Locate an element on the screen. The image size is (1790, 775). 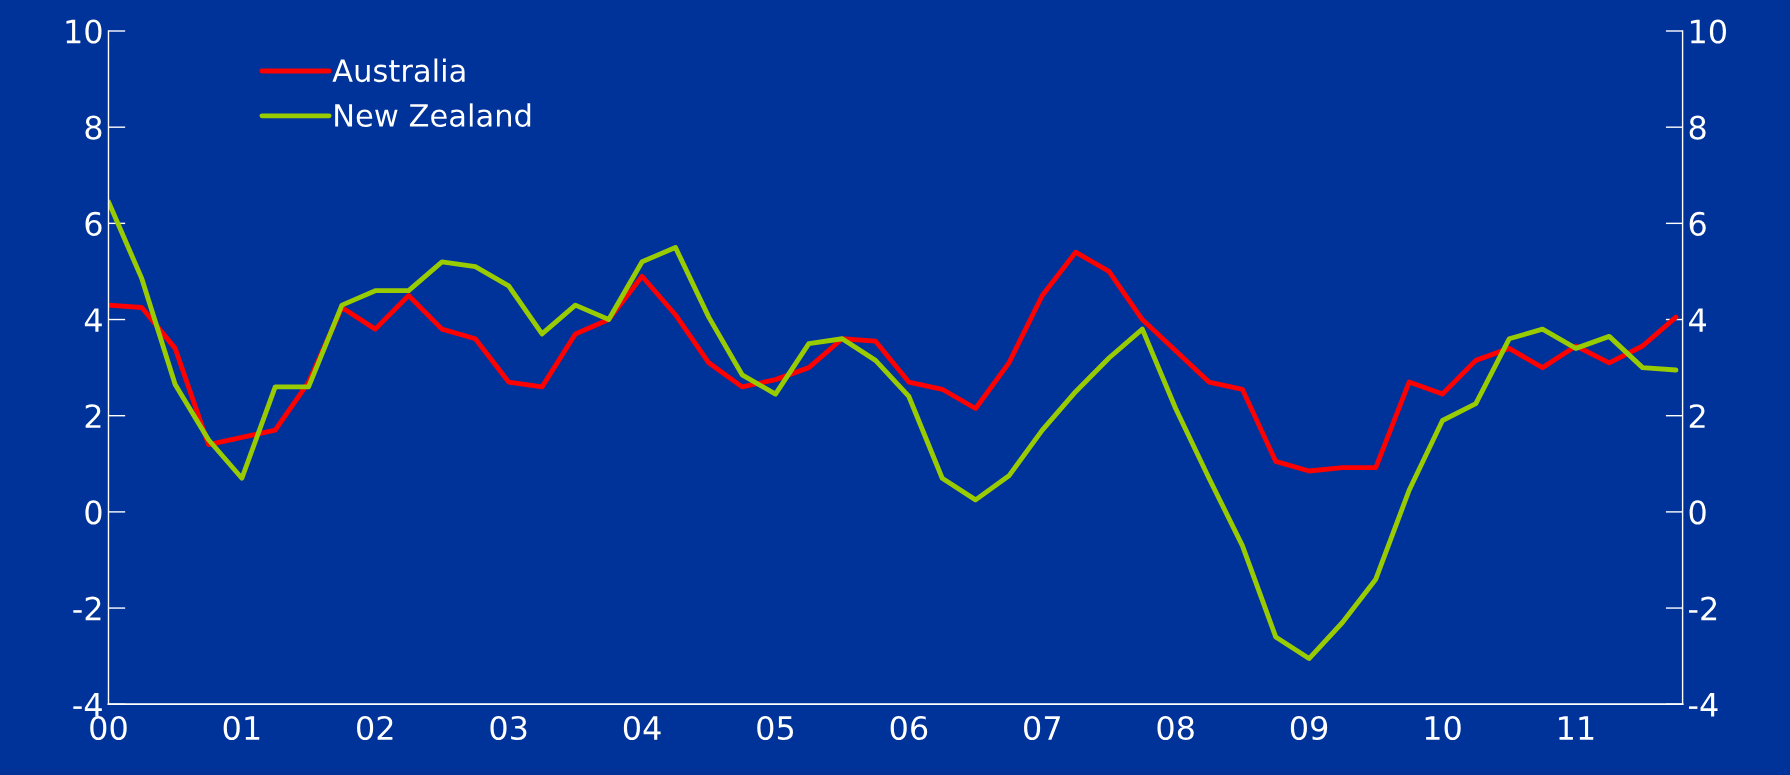
y-tick-label: 8 is located at coordinates (93, 127).